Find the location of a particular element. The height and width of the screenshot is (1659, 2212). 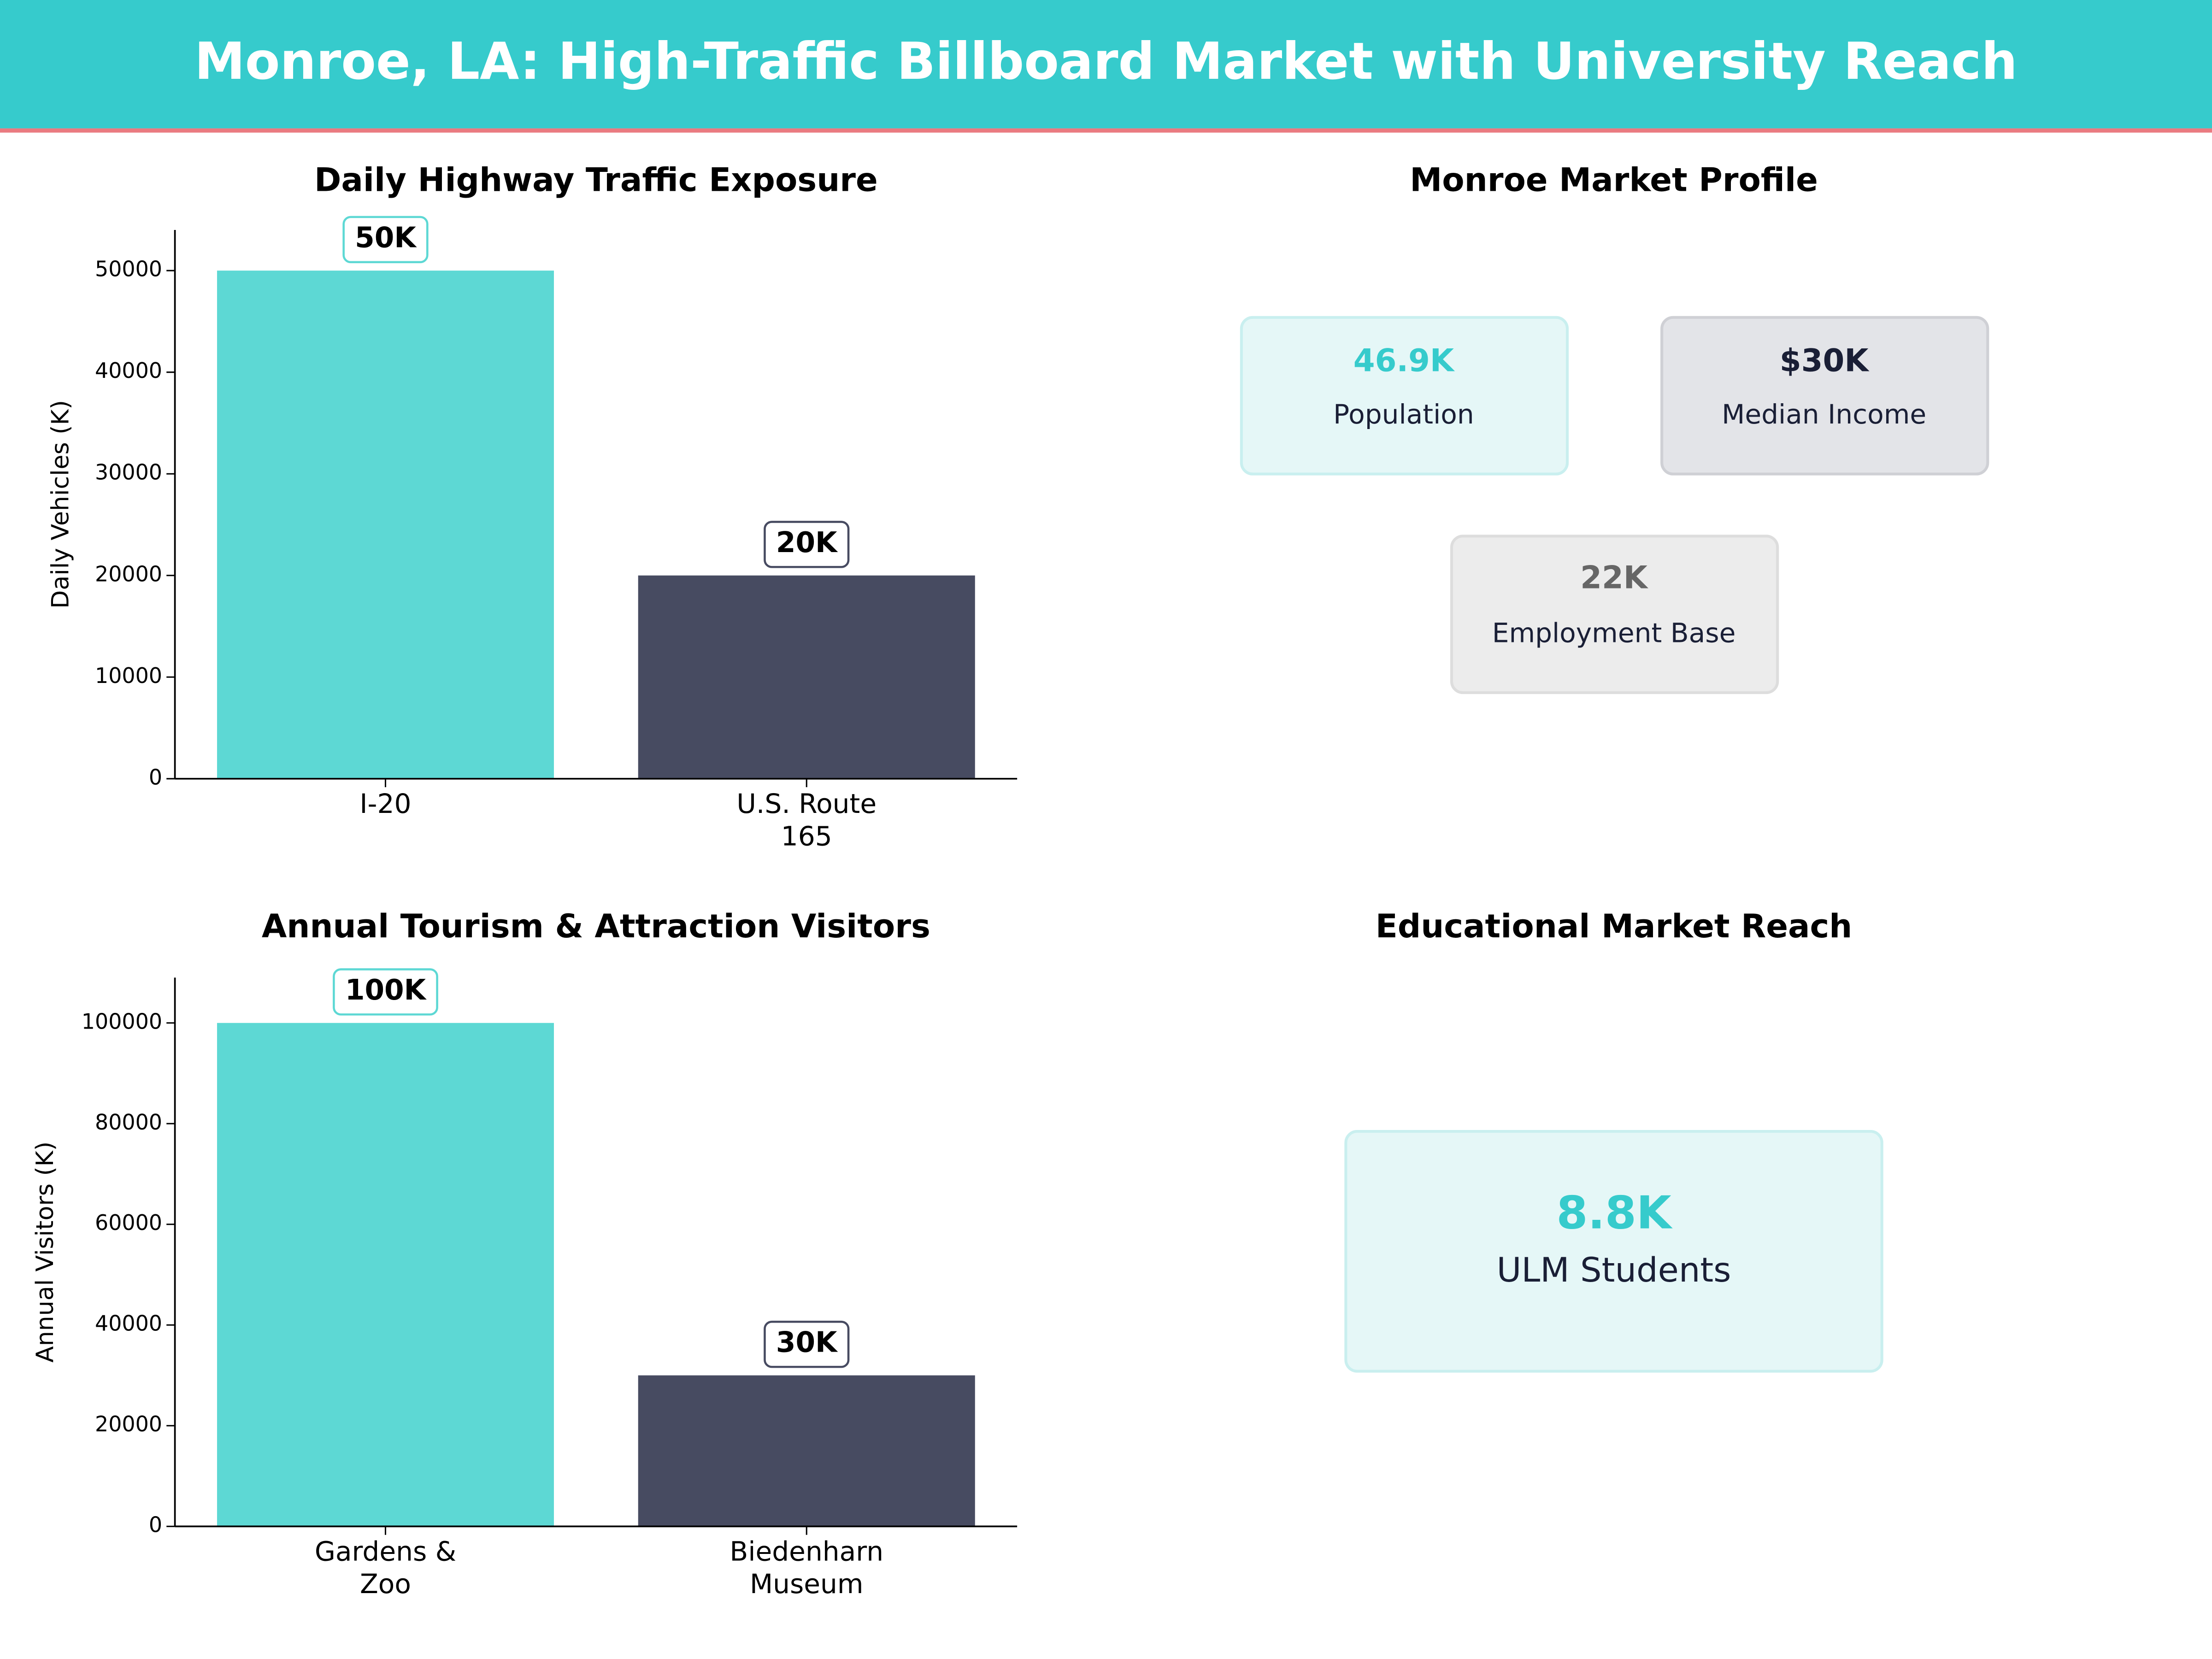

y-tick-label: 80000 is located at coordinates (128, 1122).